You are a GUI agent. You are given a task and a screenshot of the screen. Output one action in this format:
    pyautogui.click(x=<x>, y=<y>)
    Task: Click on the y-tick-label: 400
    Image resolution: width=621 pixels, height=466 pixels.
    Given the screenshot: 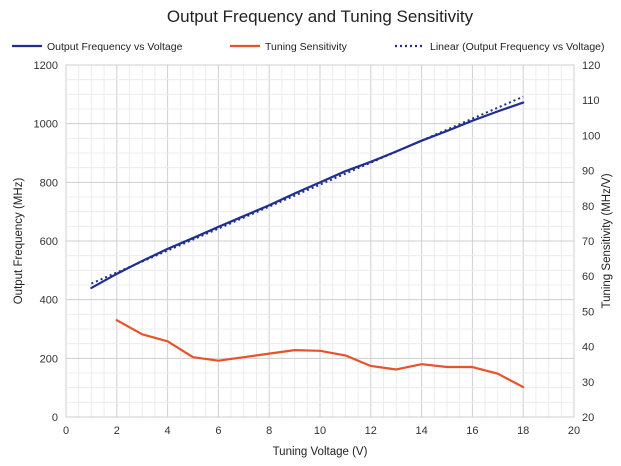 What is the action you would take?
    pyautogui.click(x=49, y=301)
    